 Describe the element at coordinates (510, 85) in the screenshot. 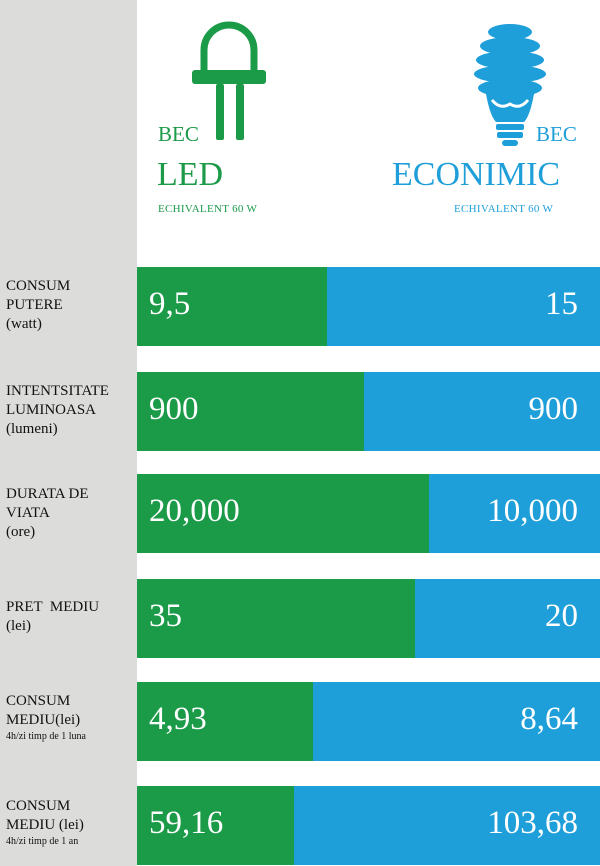

I see `cfl-bulb-icon` at that location.